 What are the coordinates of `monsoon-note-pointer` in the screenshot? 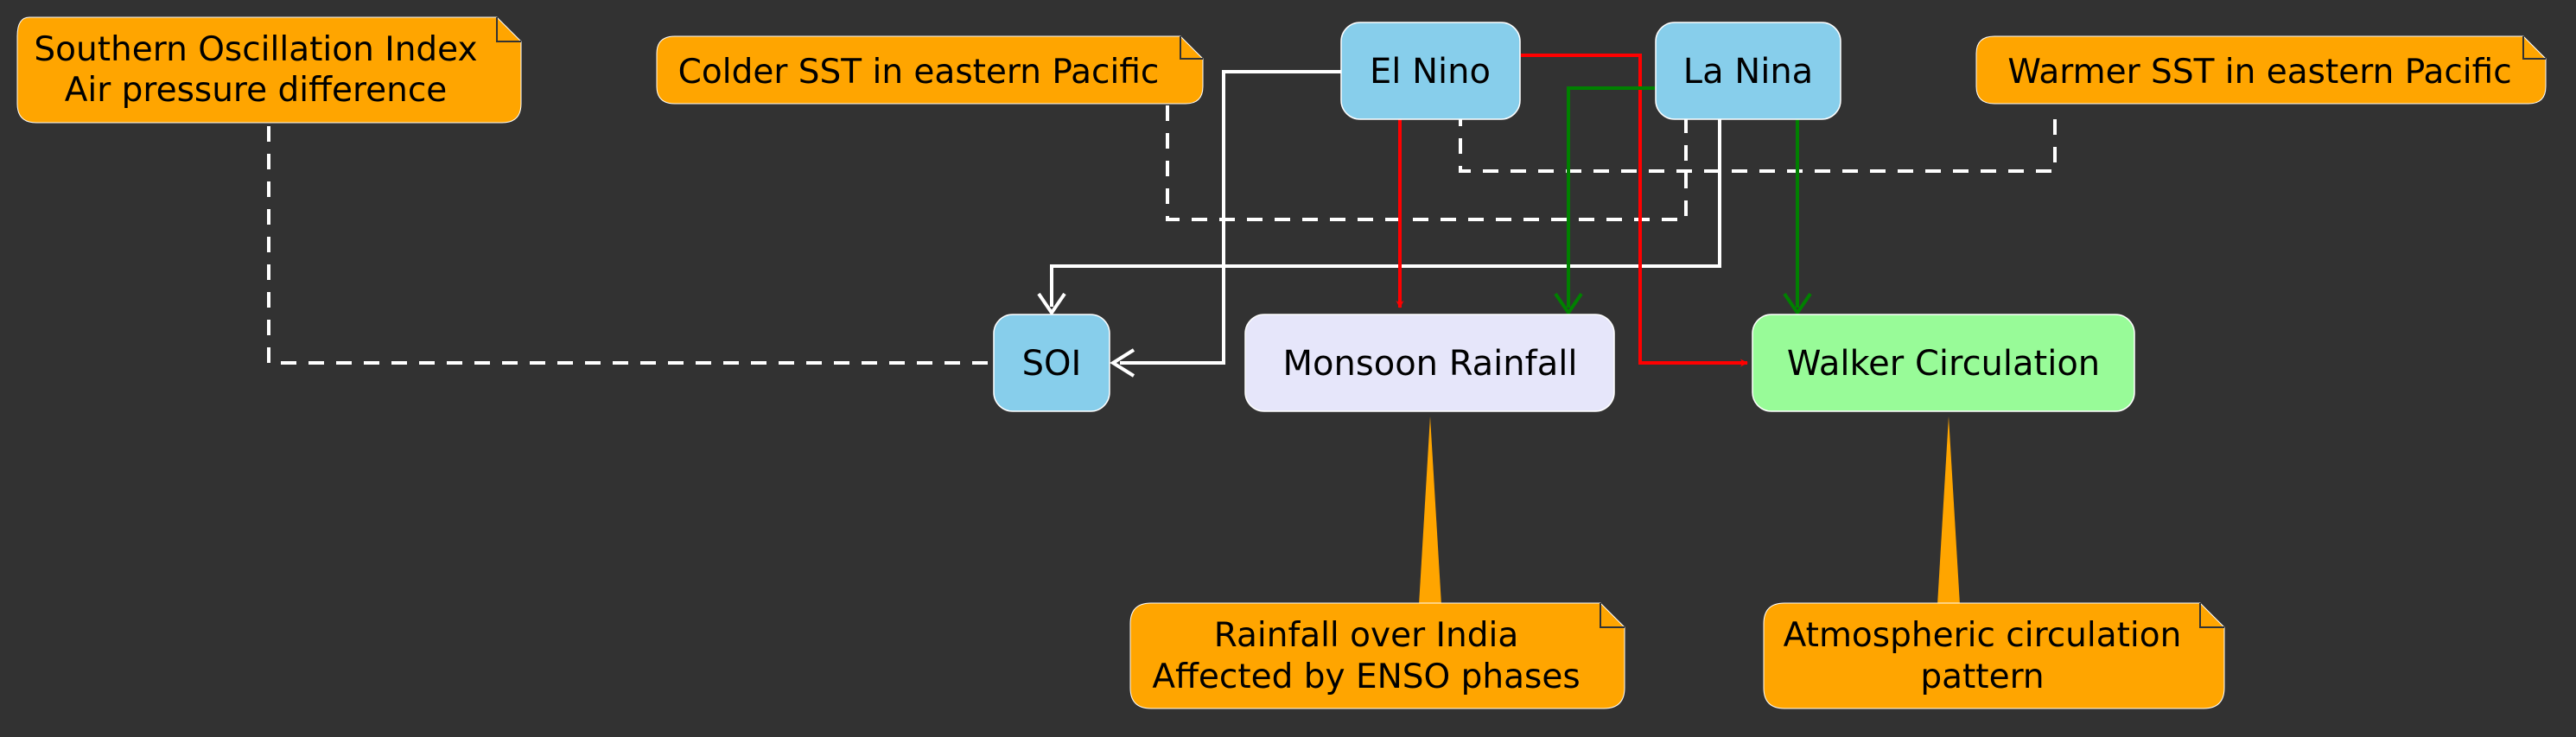 It's located at (1430, 510).